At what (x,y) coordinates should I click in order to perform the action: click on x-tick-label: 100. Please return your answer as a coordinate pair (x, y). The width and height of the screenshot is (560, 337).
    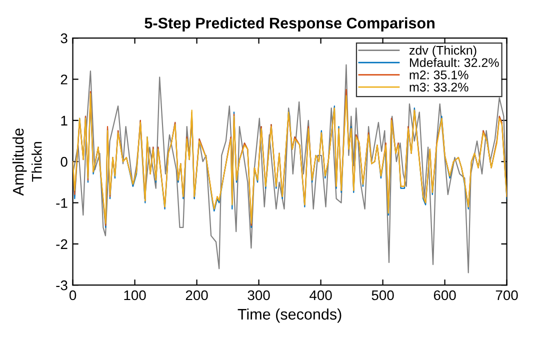
    Looking at the image, I should click on (135, 295).